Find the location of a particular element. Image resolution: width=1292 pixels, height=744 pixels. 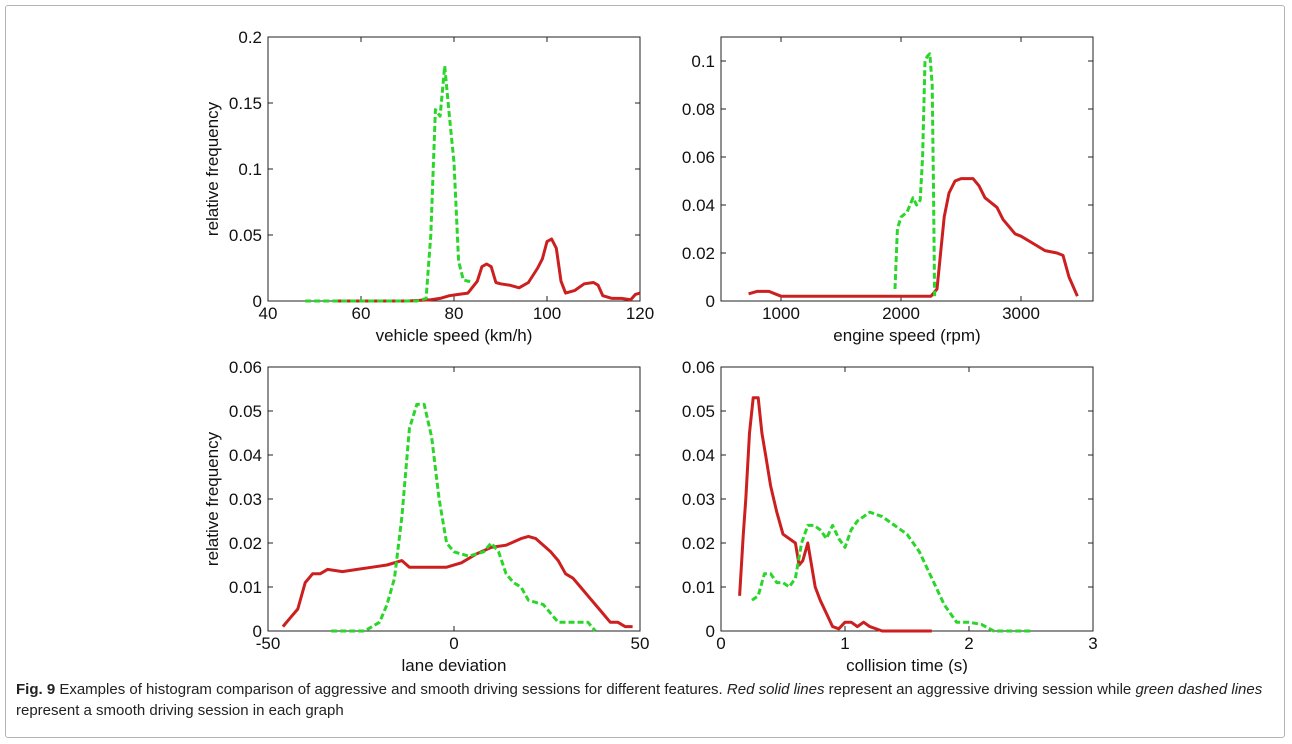

x-tick-label: 40 is located at coordinates (268, 313).